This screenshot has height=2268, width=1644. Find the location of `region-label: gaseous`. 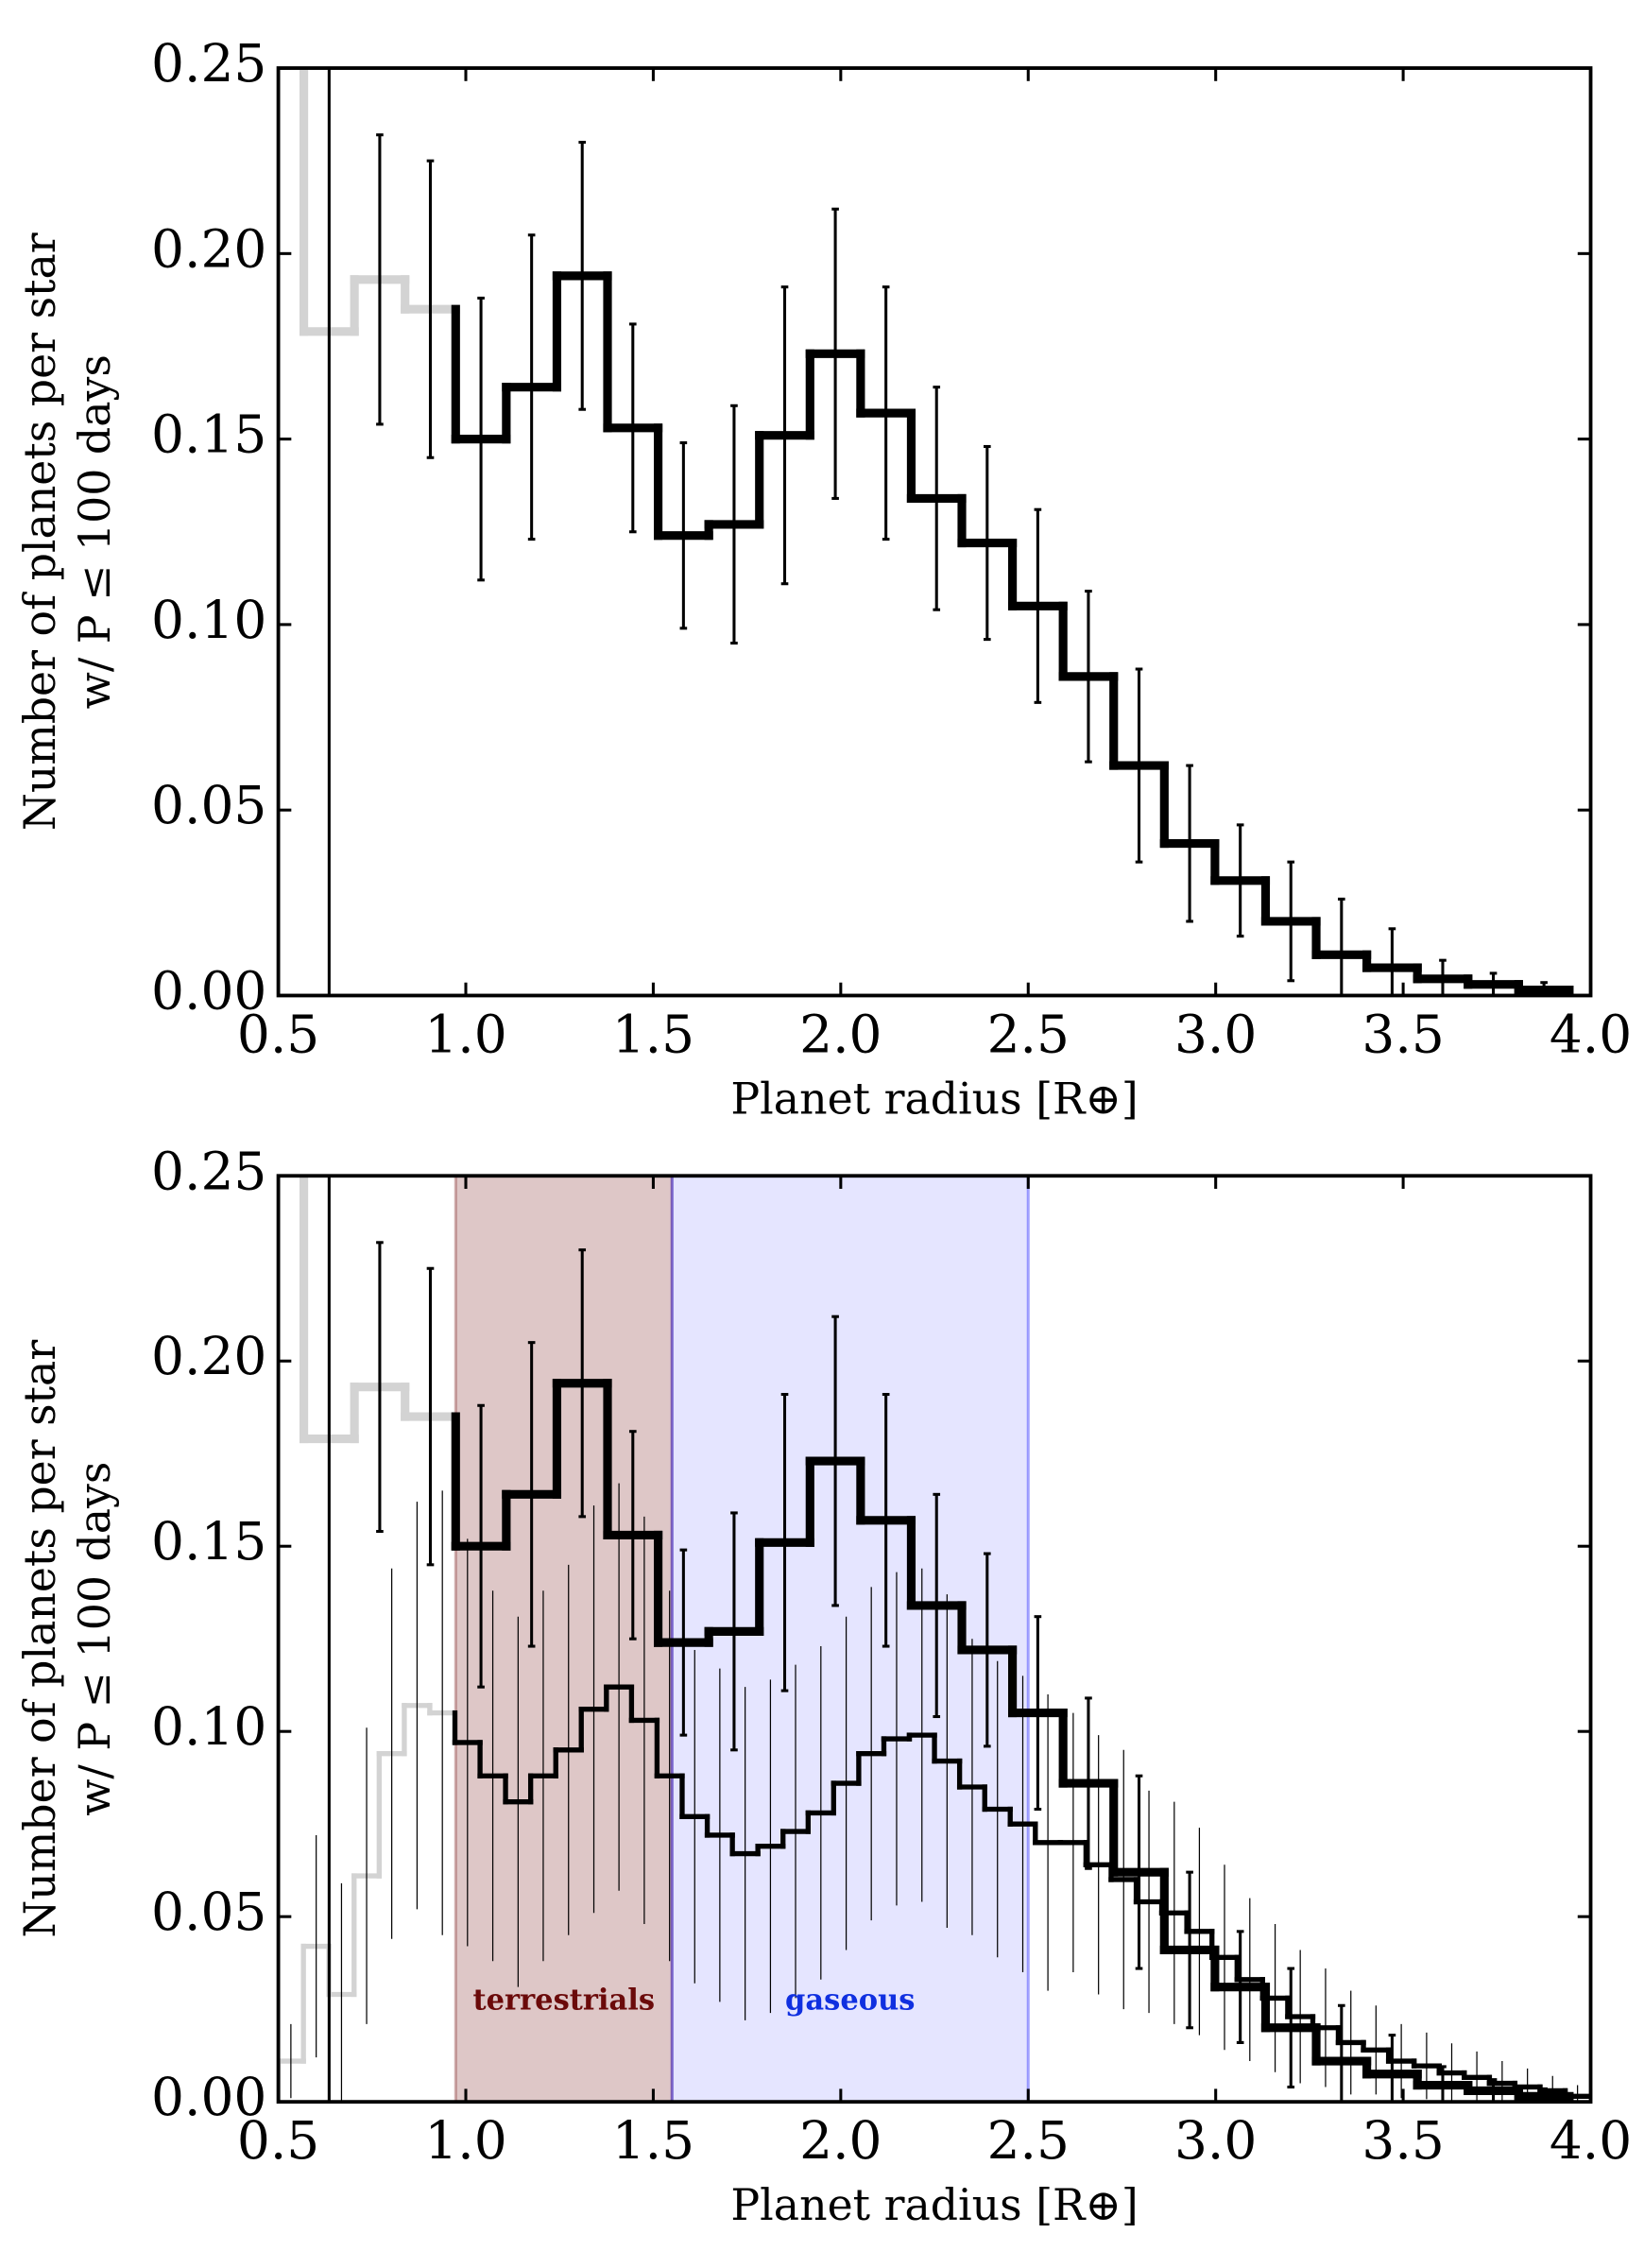

region-label: gaseous is located at coordinates (850, 2000).